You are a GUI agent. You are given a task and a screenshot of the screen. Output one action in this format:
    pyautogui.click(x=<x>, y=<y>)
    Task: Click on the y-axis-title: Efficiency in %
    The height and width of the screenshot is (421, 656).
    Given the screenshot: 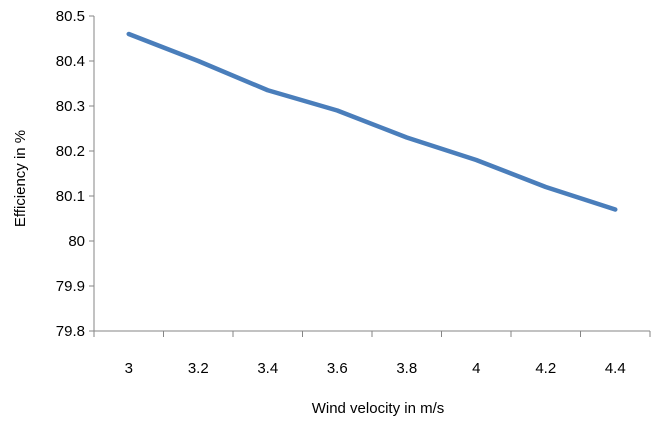 What is the action you would take?
    pyautogui.click(x=20, y=178)
    